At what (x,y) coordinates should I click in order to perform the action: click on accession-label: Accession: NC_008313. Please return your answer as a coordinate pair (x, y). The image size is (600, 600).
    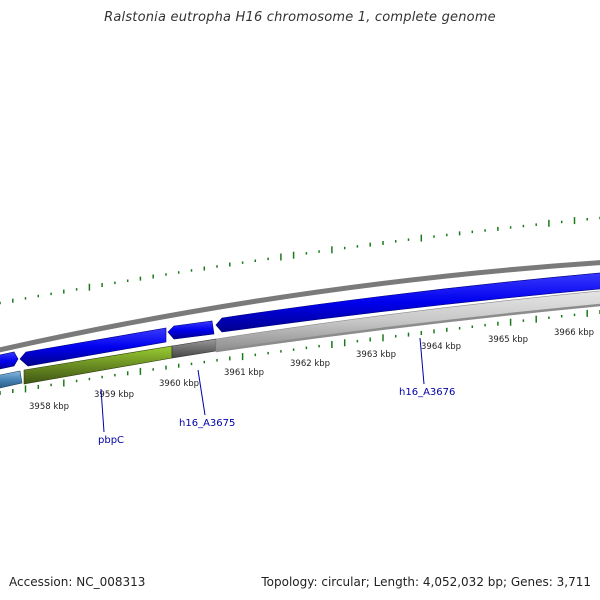
    Looking at the image, I should click on (77, 582).